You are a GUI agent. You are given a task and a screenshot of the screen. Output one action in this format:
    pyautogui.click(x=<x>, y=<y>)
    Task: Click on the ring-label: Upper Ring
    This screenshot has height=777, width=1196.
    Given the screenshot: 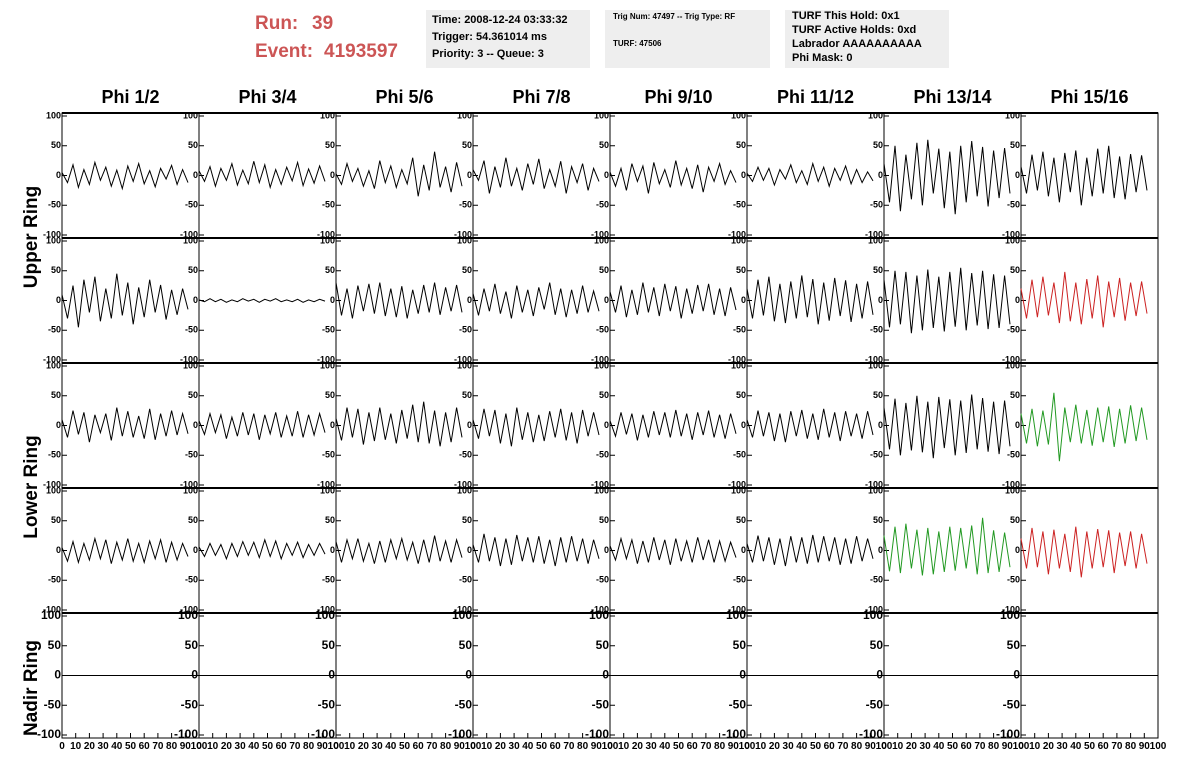 What is the action you would take?
    pyautogui.click(x=31, y=237)
    